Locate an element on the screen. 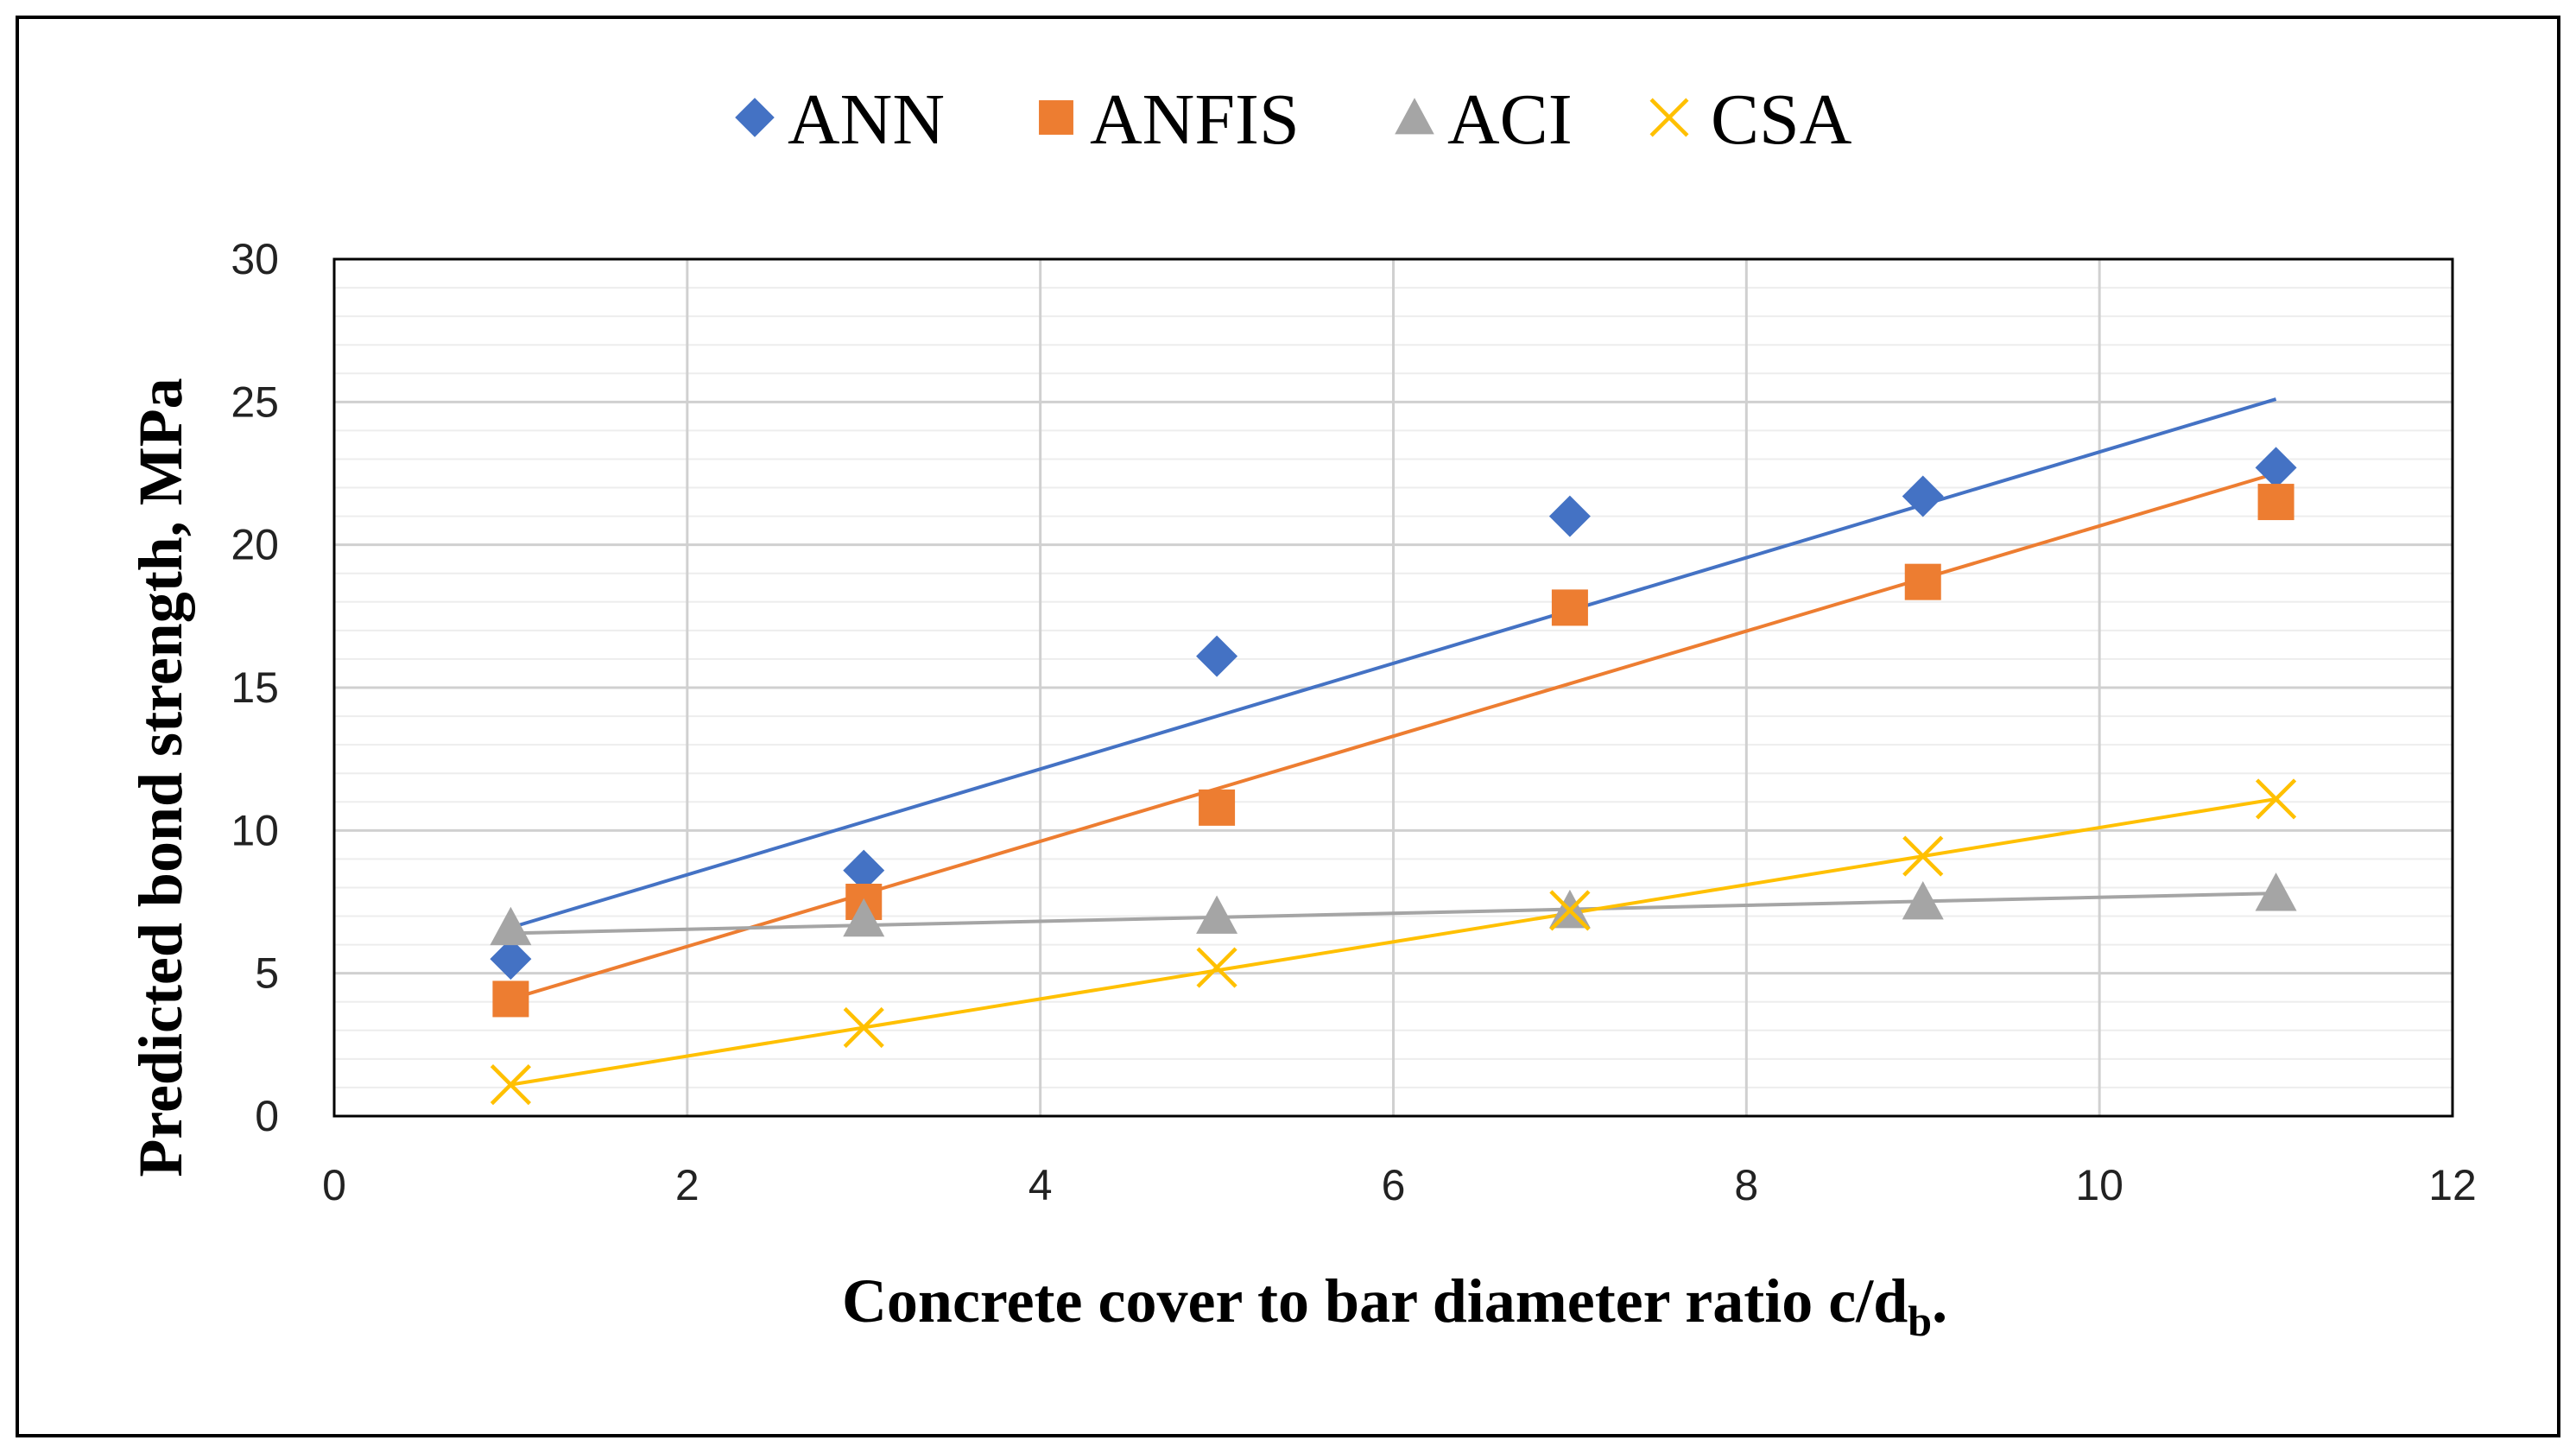 Image resolution: width=2576 pixels, height=1453 pixels. x-axis-ticks: 0 2 4 6 8 10 12 is located at coordinates (1399, 1185).